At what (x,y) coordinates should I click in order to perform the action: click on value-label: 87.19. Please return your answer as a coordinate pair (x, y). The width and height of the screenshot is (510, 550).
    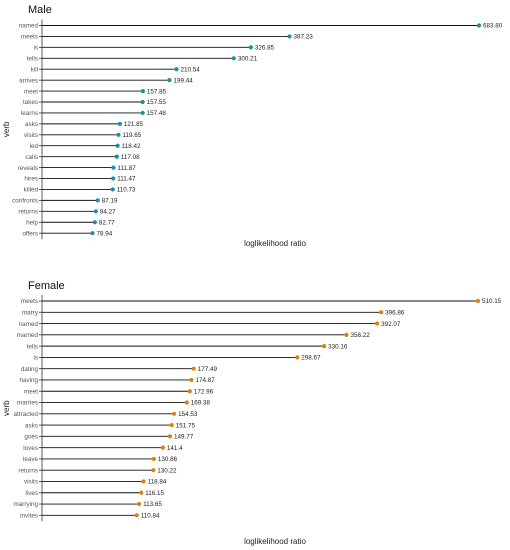
    Looking at the image, I should click on (110, 201).